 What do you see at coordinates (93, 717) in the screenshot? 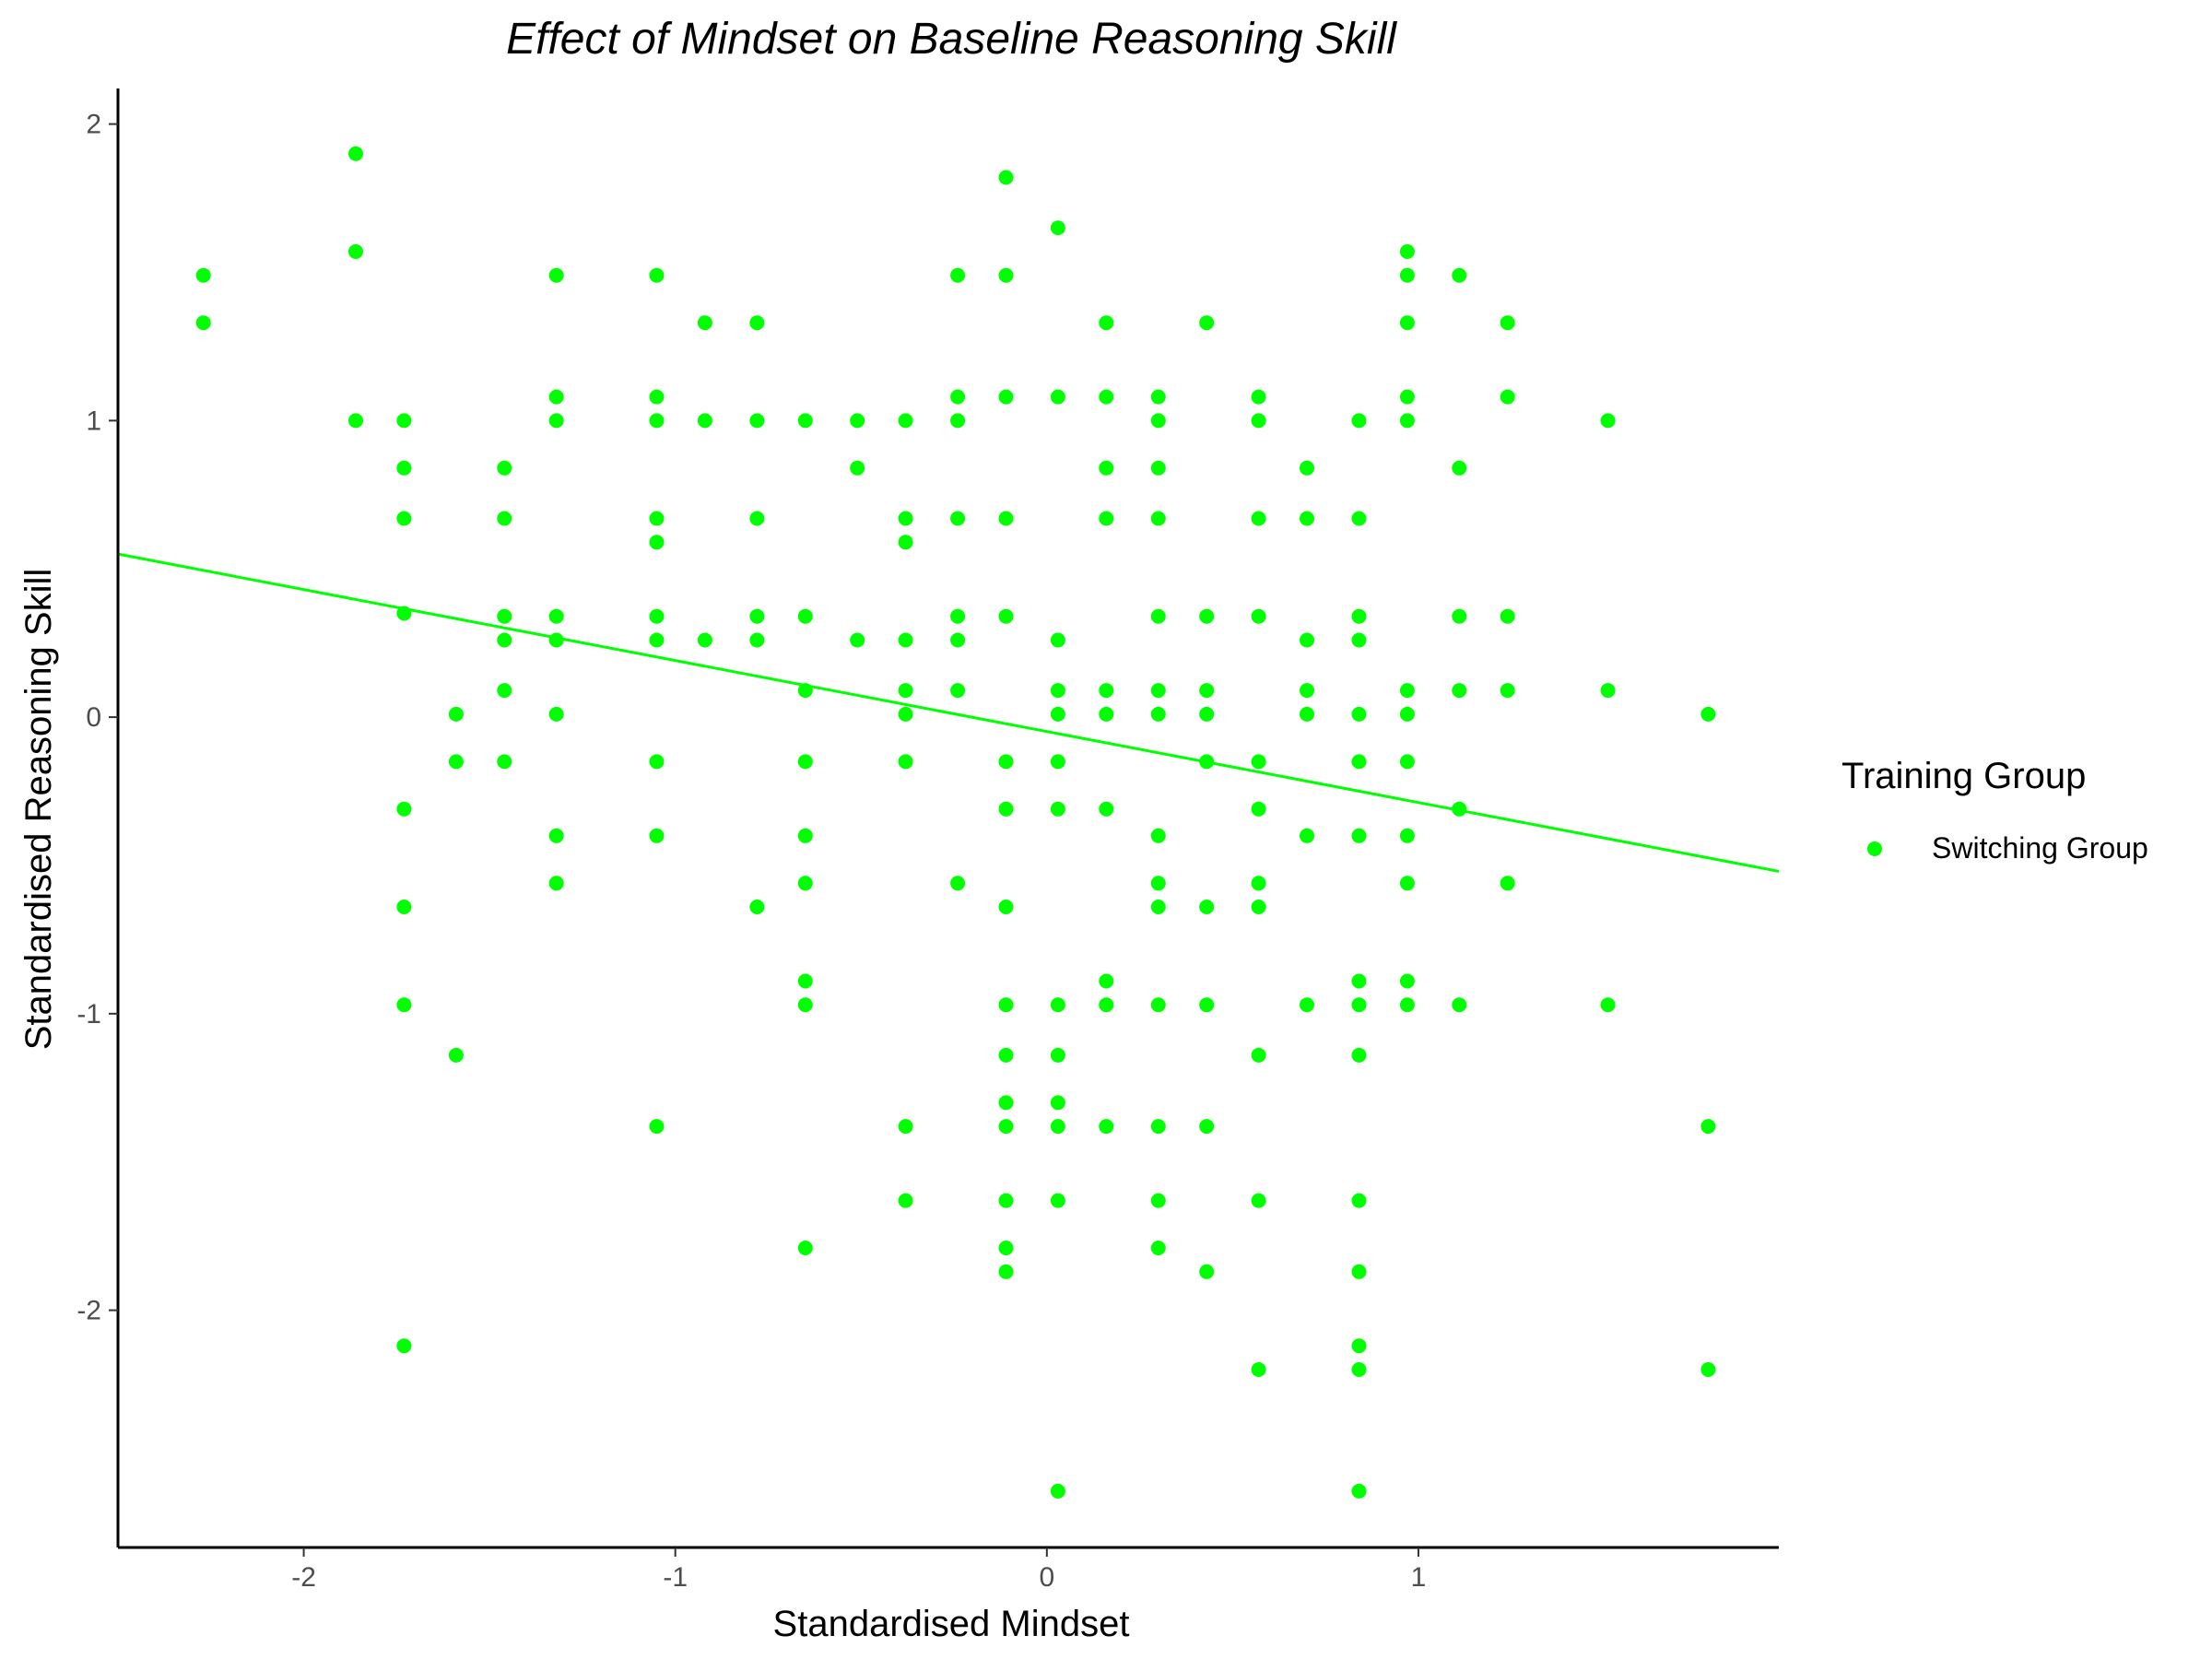
I see `y-tick-label: 0` at bounding box center [93, 717].